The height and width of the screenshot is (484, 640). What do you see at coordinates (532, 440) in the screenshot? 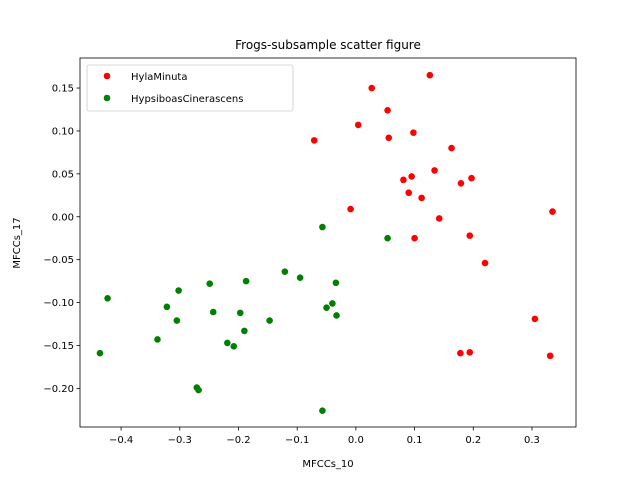
I see `x-tick-label: 0.3` at bounding box center [532, 440].